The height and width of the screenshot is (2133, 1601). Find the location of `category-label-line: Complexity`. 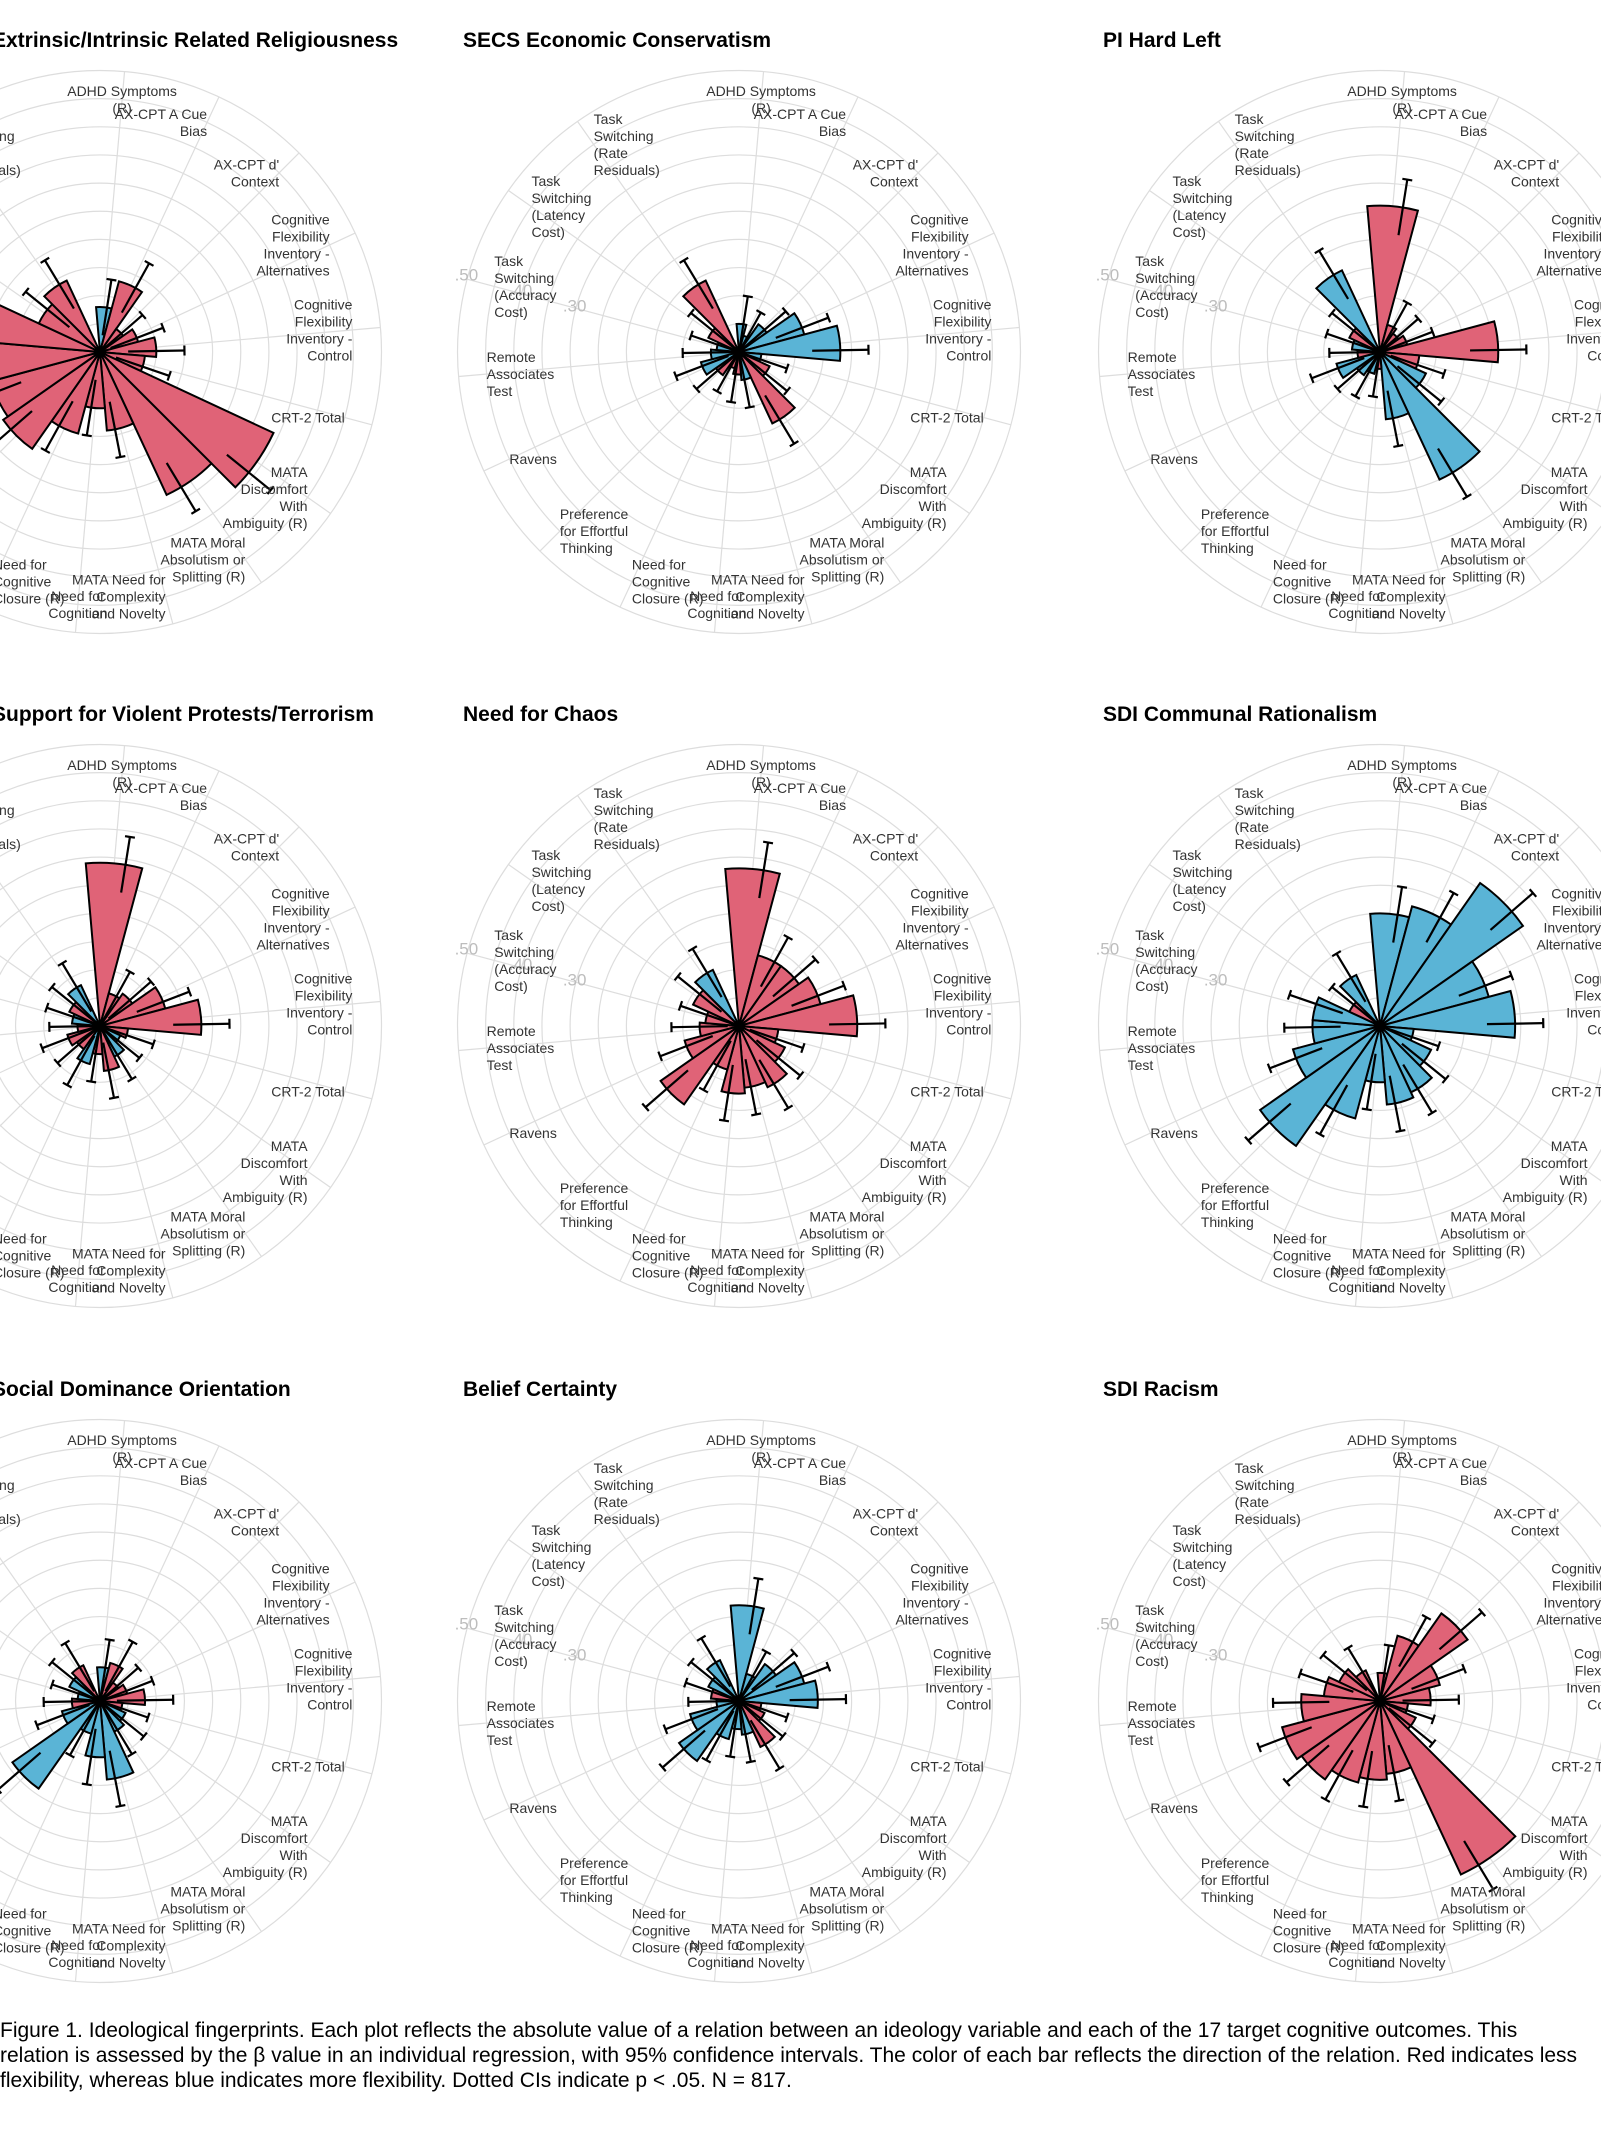

category-label-line: Complexity is located at coordinates (769, 1271).